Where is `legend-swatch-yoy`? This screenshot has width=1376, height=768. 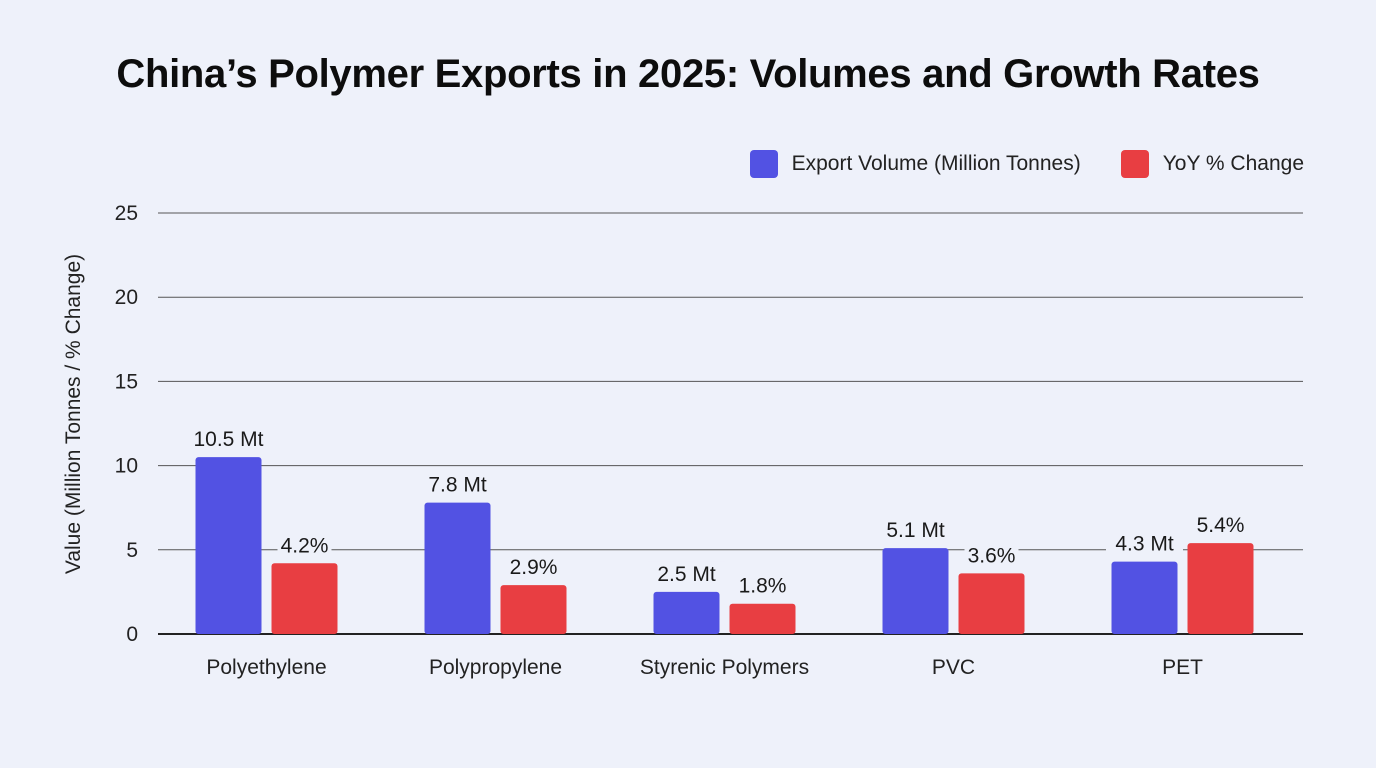 legend-swatch-yoy is located at coordinates (1134, 164).